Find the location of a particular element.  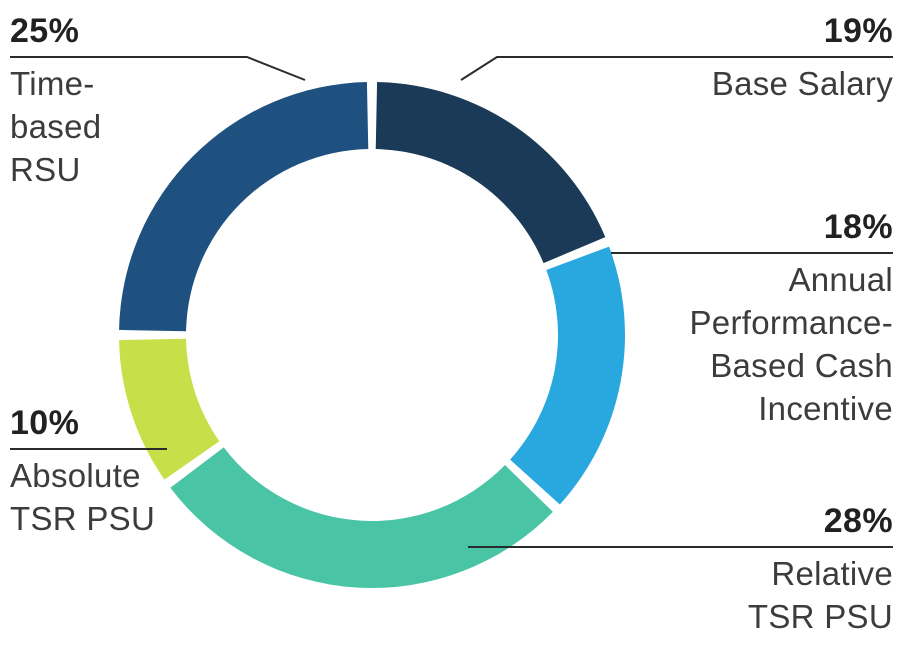

pct-time-based-rsu: 25% is located at coordinates (45, 31).